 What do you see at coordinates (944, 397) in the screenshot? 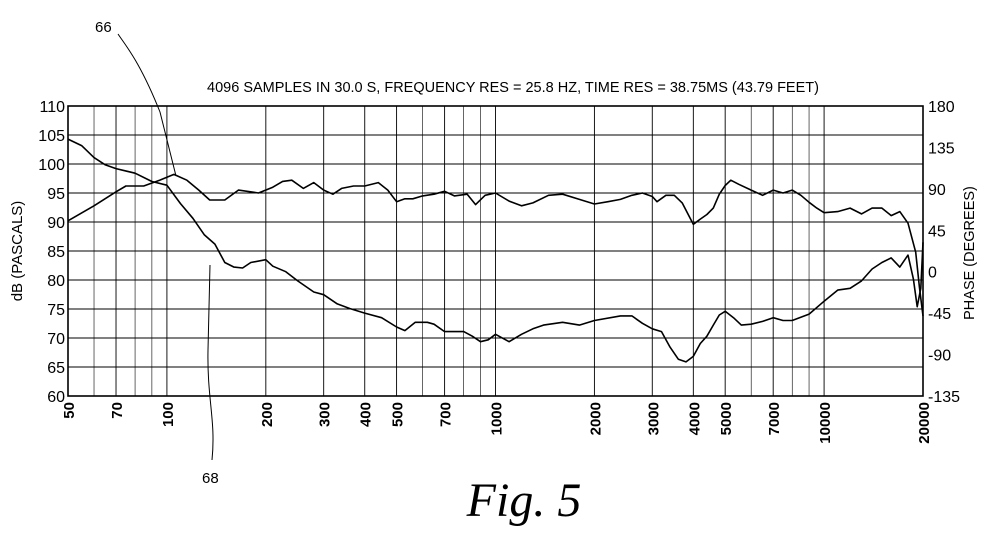
I see `y2-tick-label: -135` at bounding box center [944, 397].